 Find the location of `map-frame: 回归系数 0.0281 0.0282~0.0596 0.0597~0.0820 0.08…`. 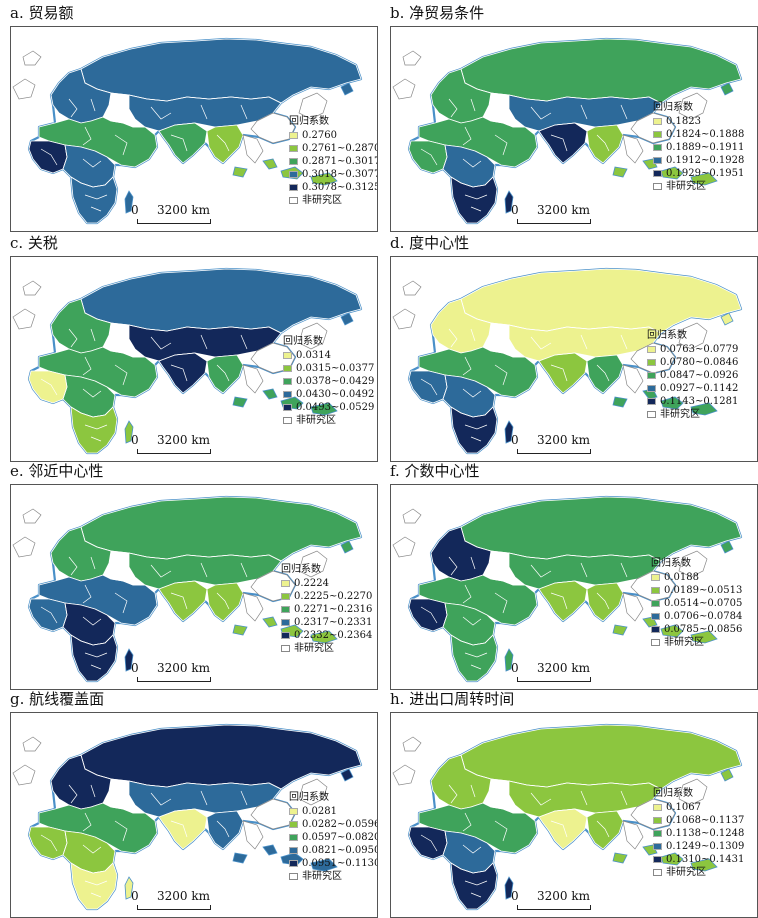

map-frame: 回归系数 0.0281 0.0282~0.0596 0.0597~0.0820 0.08… is located at coordinates (194, 815).